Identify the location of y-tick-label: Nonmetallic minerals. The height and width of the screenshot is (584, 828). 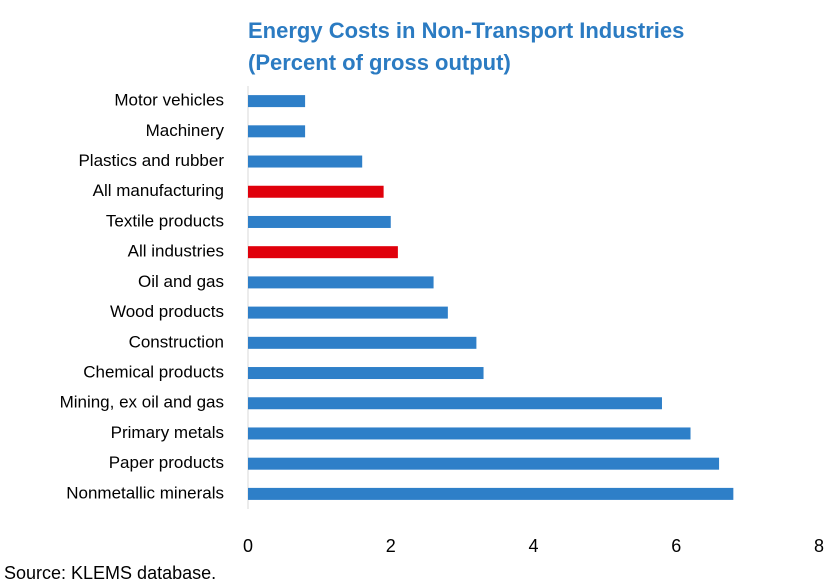
(145, 492).